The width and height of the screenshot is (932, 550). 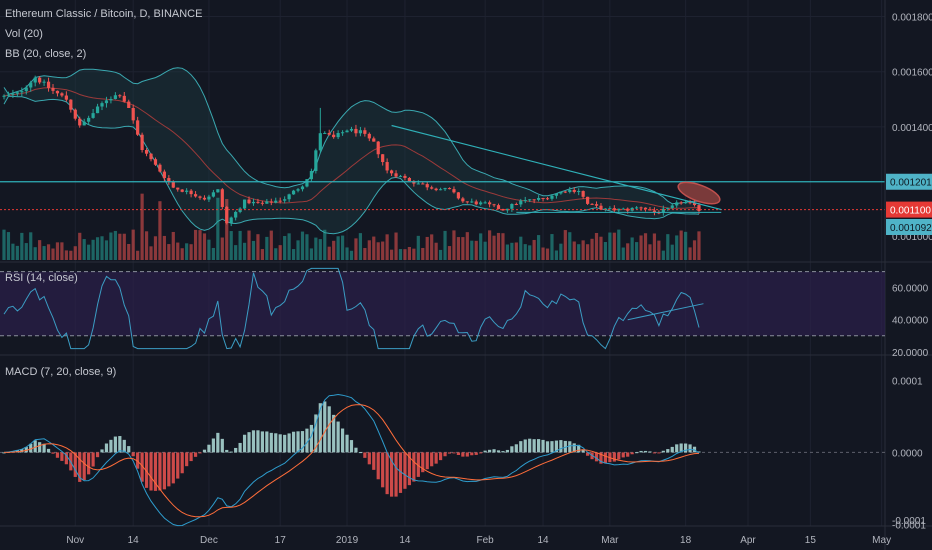 What do you see at coordinates (912, 18) in the screenshot?
I see `price-axis-label: 0.001800` at bounding box center [912, 18].